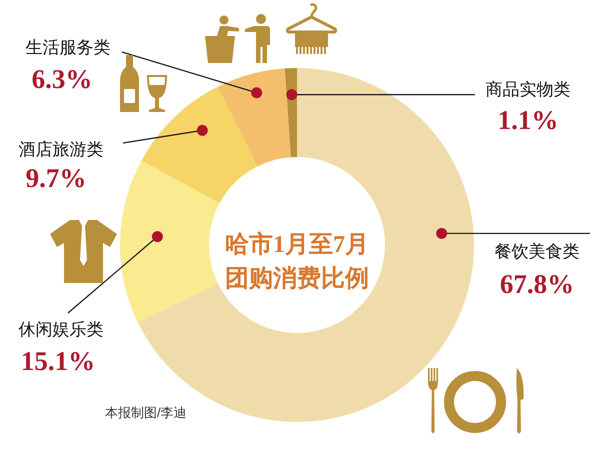 Image resolution: width=600 pixels, height=466 pixels. Describe the element at coordinates (68, 47) in the screenshot. I see `slice-label: 生活服务类` at that location.